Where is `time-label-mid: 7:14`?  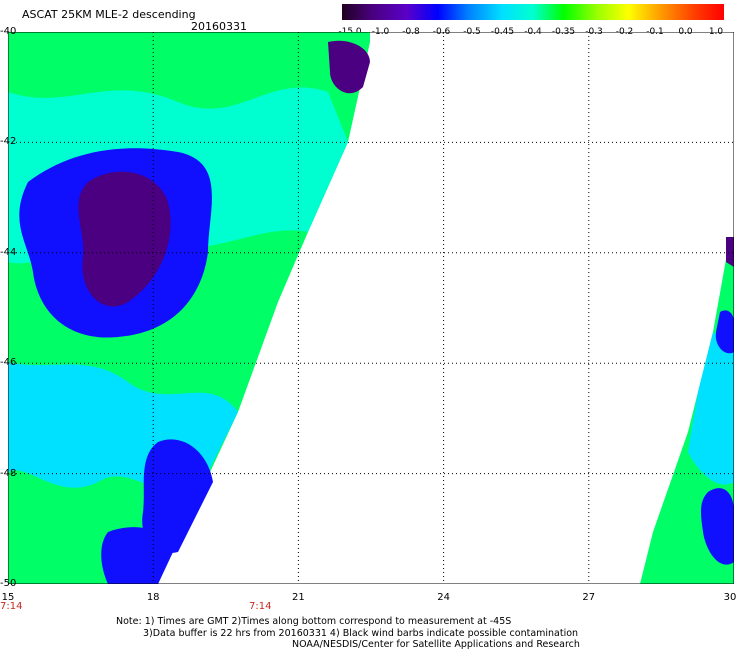 time-label-mid: 7:14 is located at coordinates (260, 606).